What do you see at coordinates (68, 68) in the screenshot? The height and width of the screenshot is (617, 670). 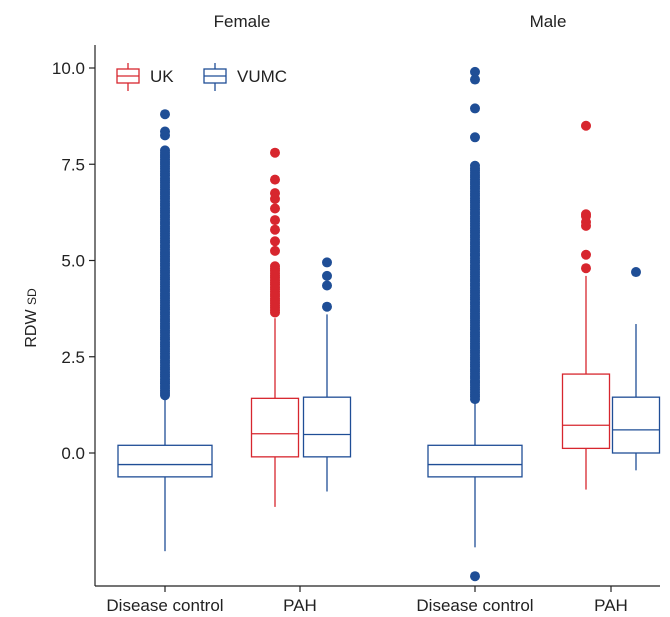 I see `y-tick-label: 10.0` at bounding box center [68, 68].